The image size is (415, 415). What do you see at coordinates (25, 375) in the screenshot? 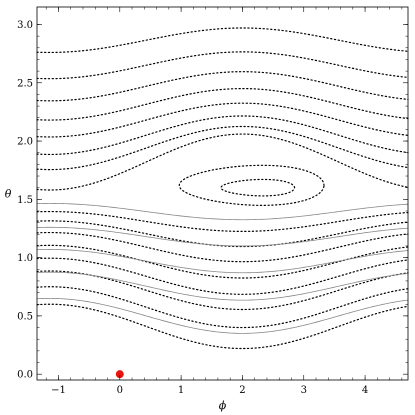
I see `y-tick-label: 0.0` at bounding box center [25, 375].